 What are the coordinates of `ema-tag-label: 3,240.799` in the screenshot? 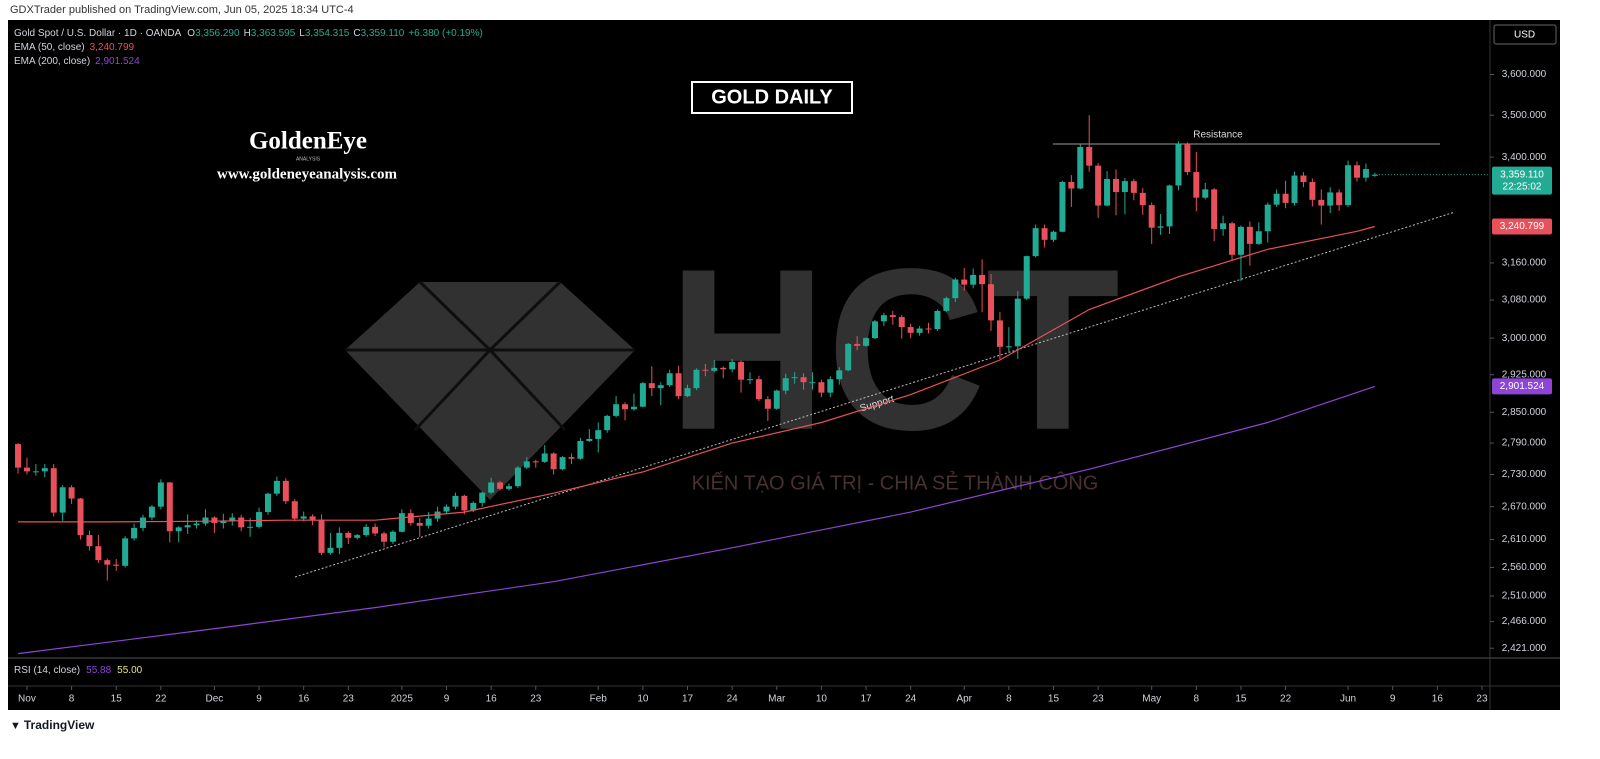 It's located at (1522, 226).